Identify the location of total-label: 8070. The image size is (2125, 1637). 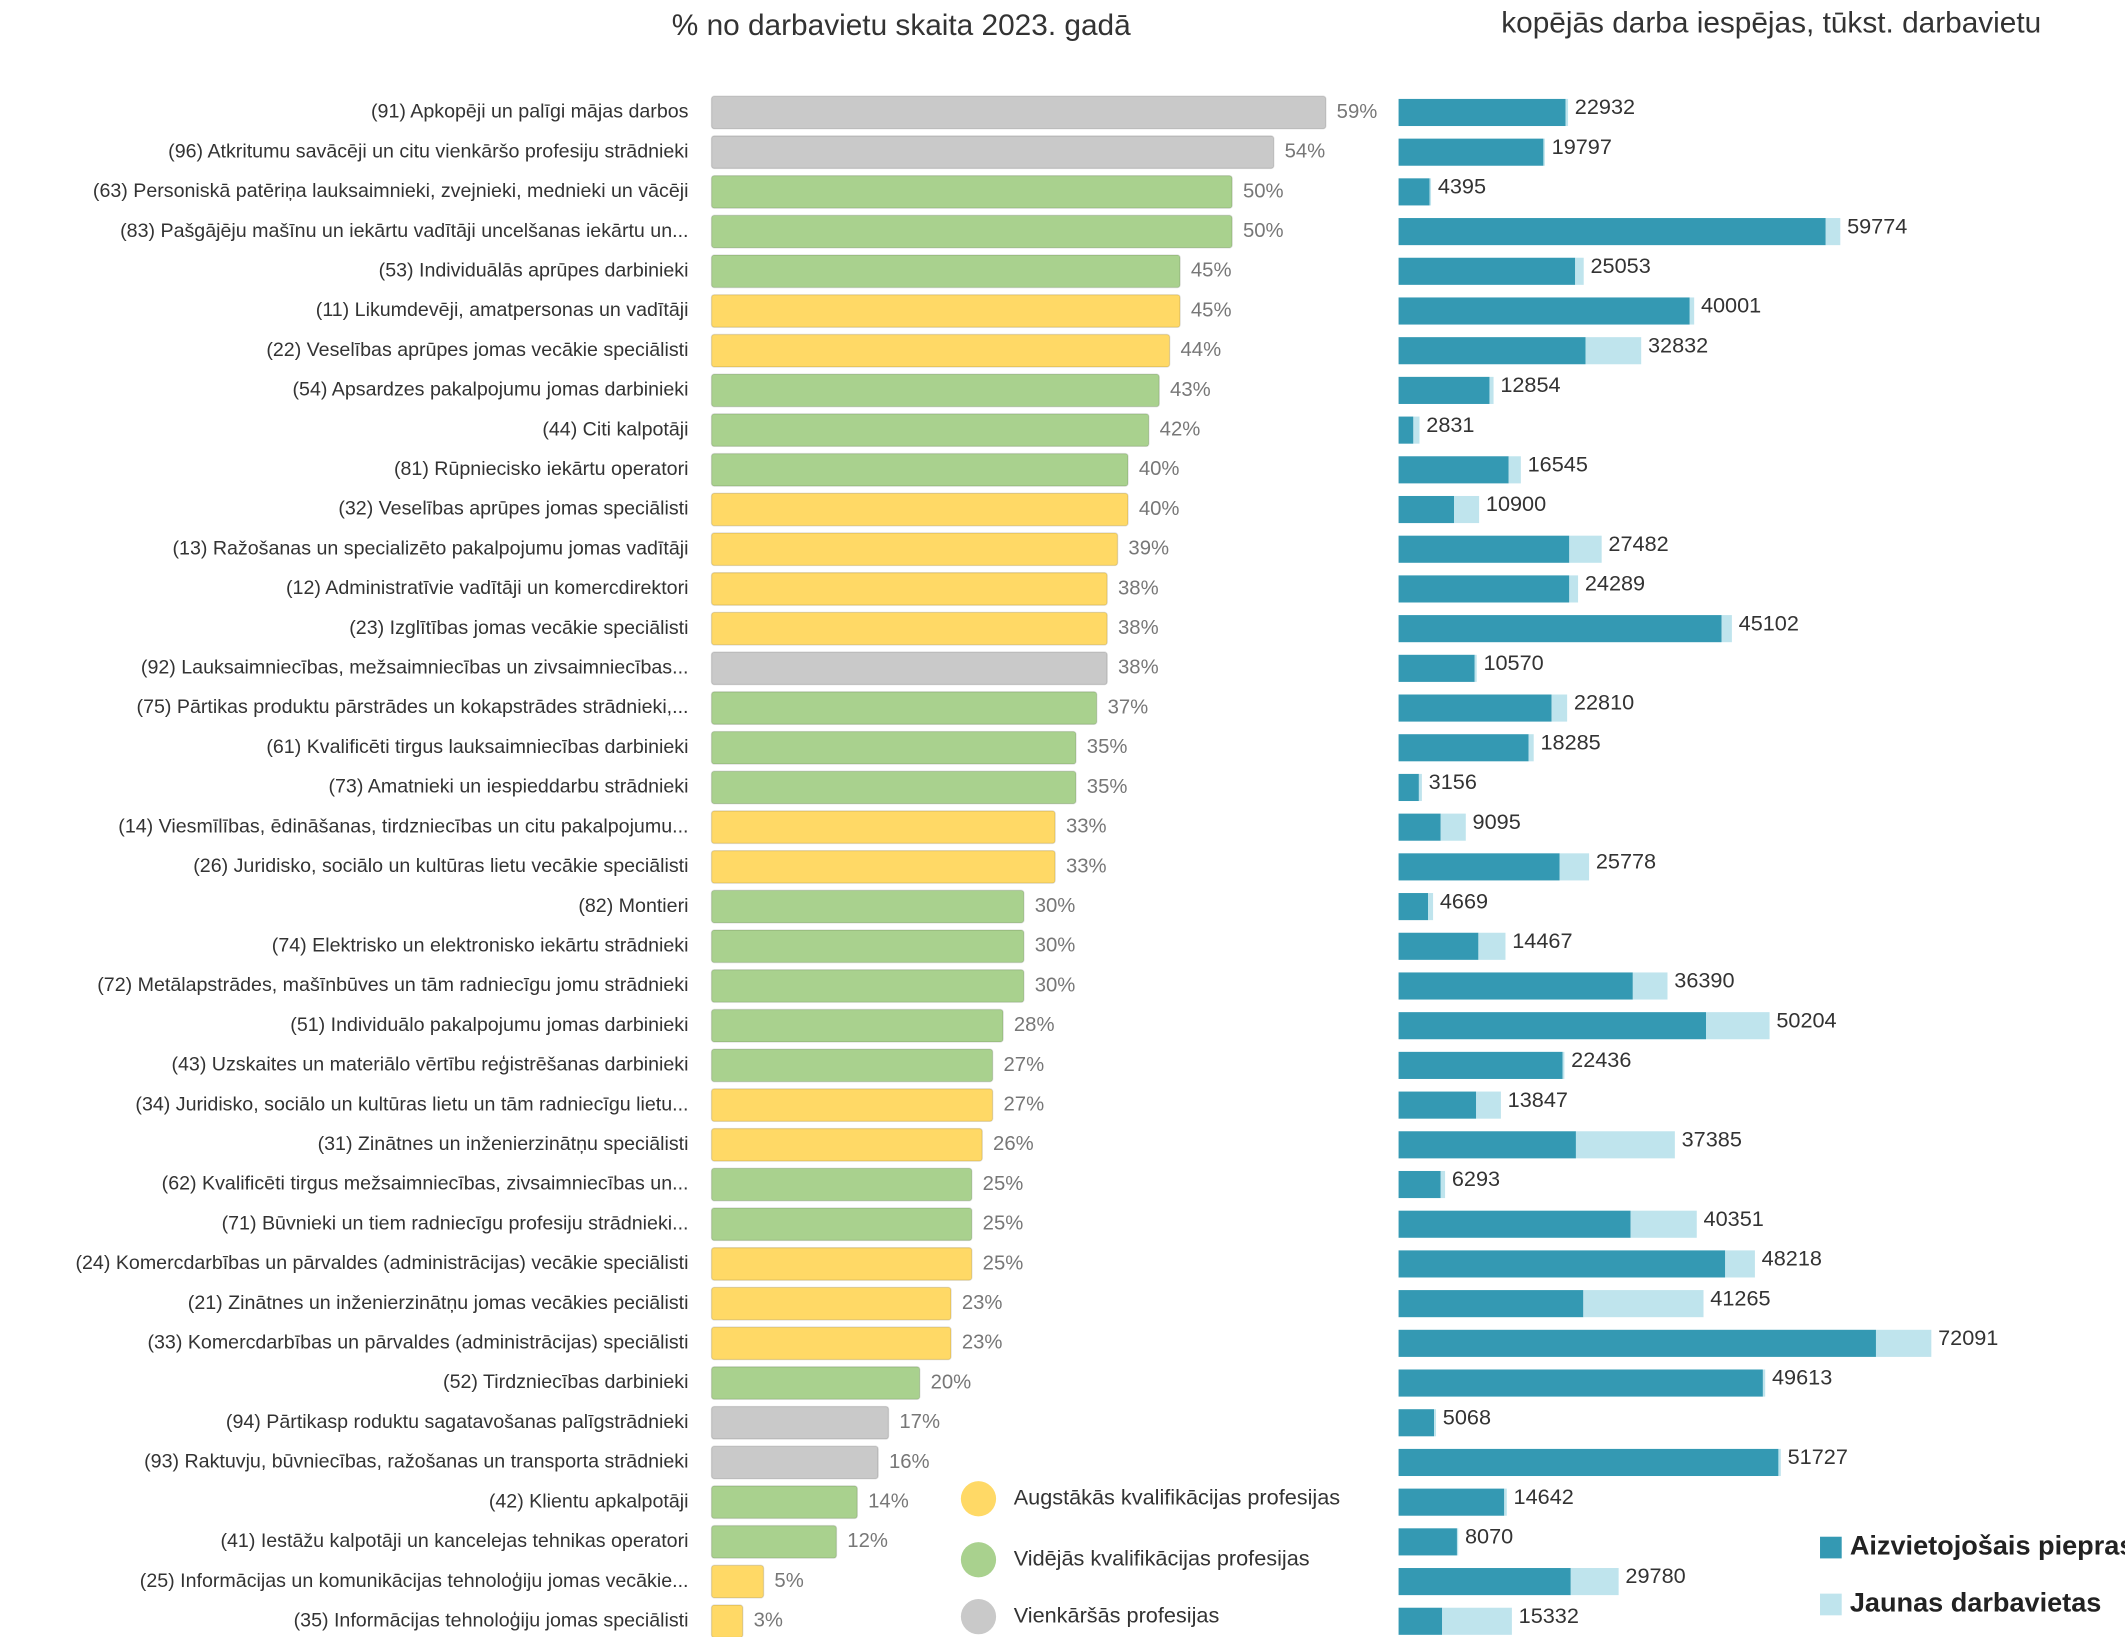
(1489, 1536).